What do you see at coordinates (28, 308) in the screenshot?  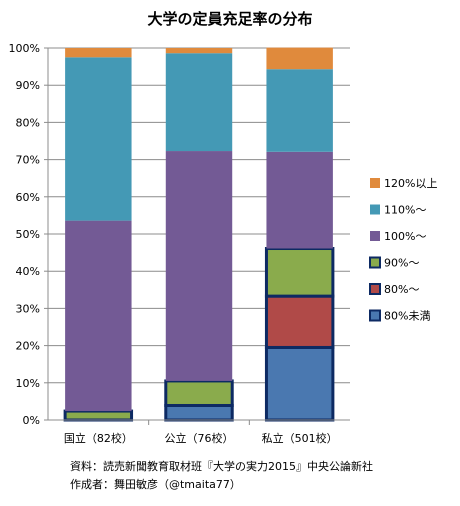 I see `y-tick-label: 30%` at bounding box center [28, 308].